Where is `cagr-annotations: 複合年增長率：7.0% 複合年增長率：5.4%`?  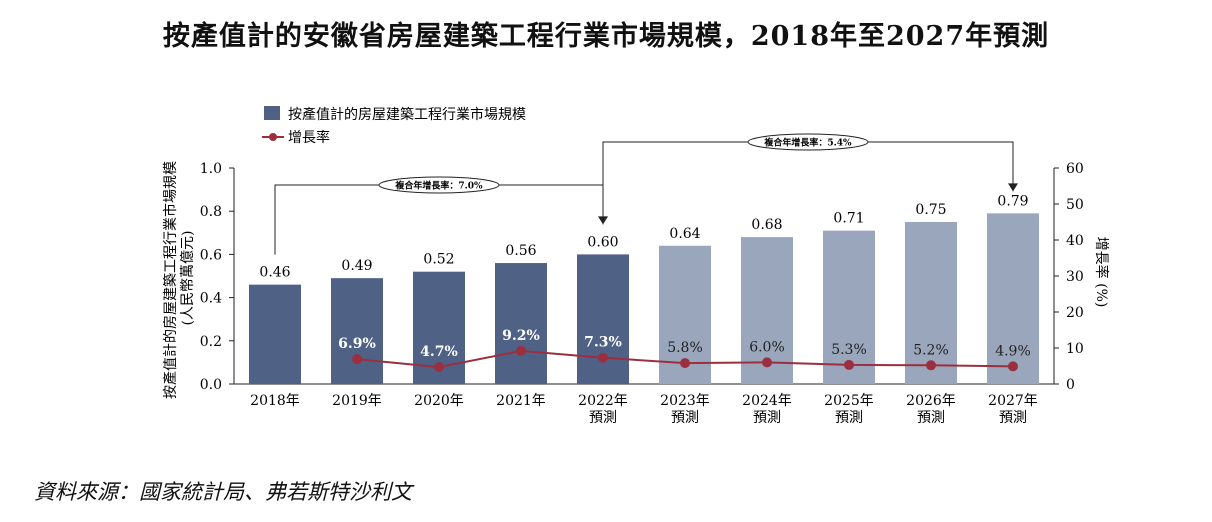
cagr-annotations: 複合年增長率：7.0% 複合年增長率：5.4% is located at coordinates (646, 194).